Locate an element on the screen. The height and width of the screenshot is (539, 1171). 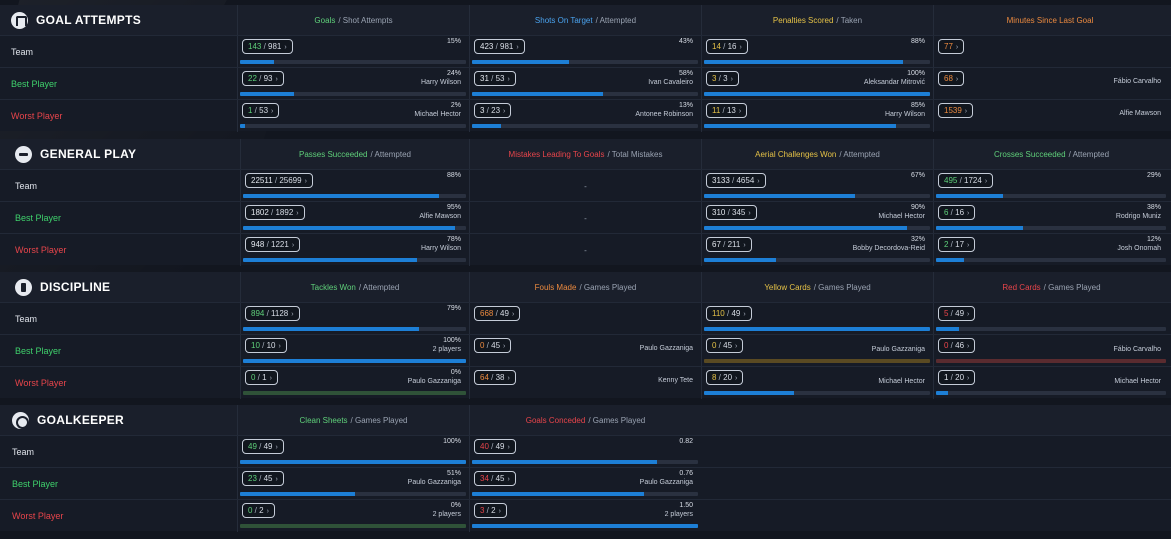
player-name: Kenny Tete is located at coordinates (675, 380).